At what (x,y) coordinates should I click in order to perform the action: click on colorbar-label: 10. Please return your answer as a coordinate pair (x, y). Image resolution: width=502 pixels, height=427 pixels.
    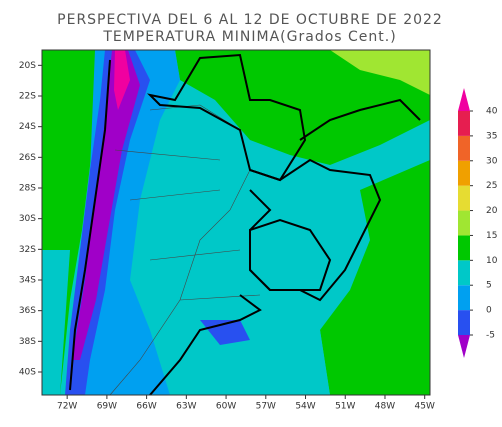
    Looking at the image, I should click on (492, 261).